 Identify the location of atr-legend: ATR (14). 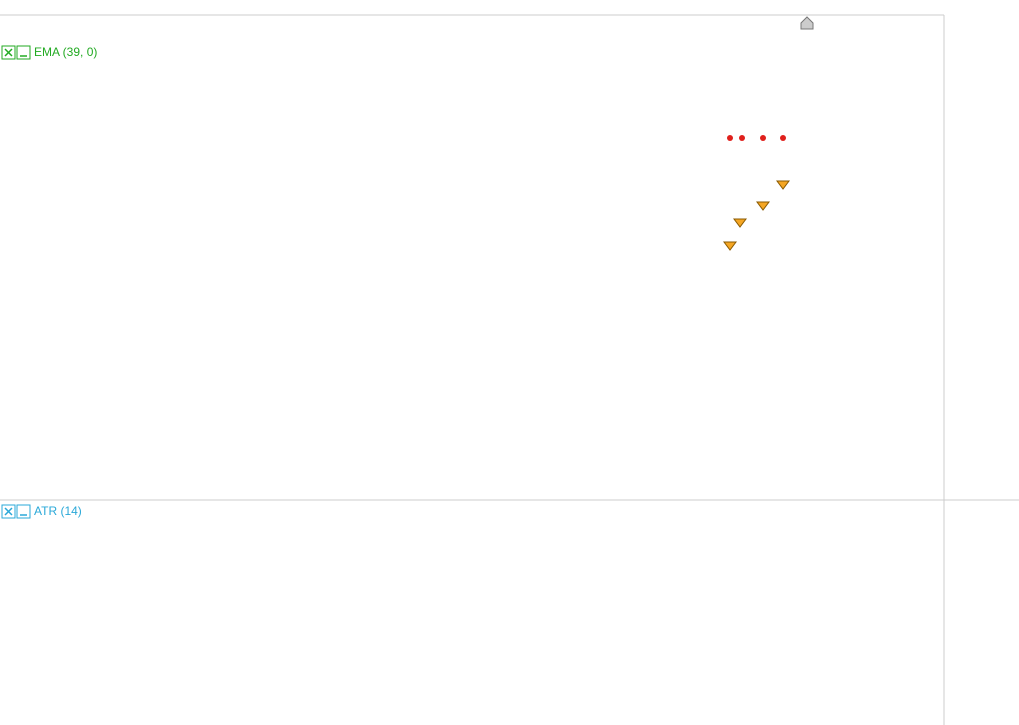
(41, 511).